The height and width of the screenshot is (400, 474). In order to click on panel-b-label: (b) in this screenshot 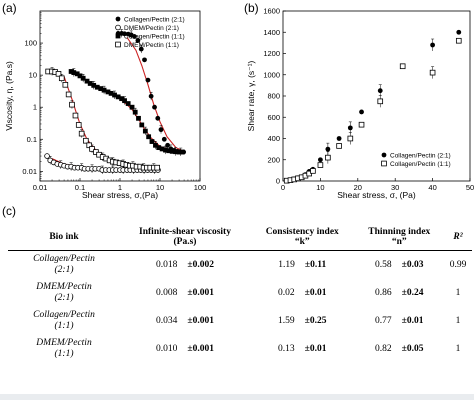, I will do `click(251, 8)`.